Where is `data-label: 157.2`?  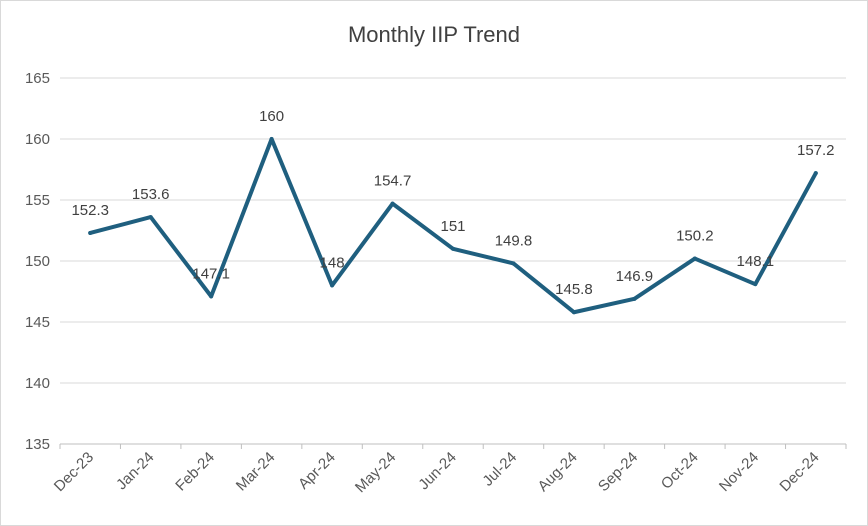 data-label: 157.2 is located at coordinates (816, 150).